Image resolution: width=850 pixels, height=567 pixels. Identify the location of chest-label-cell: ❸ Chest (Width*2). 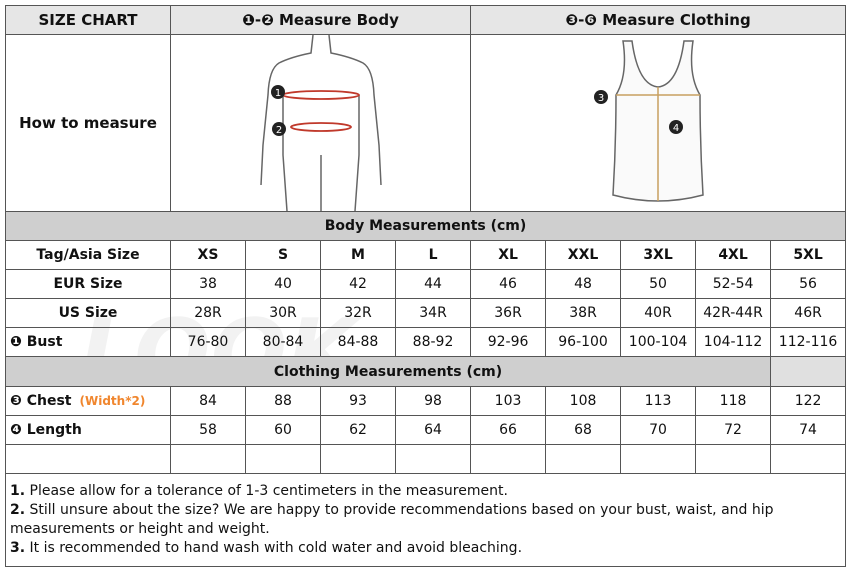
(88, 401).